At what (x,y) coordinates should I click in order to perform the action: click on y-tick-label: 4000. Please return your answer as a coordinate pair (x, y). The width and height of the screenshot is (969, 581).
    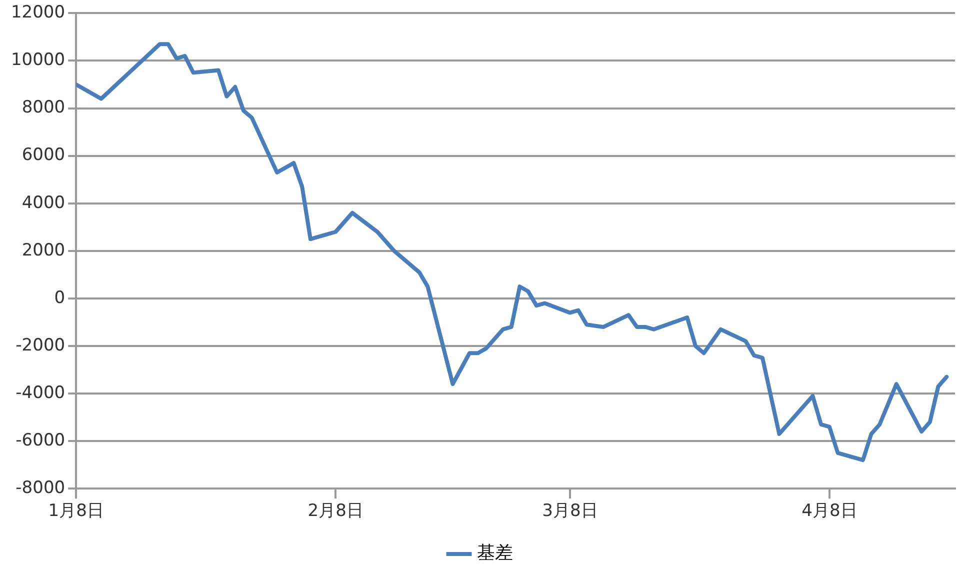
    Looking at the image, I should click on (44, 202).